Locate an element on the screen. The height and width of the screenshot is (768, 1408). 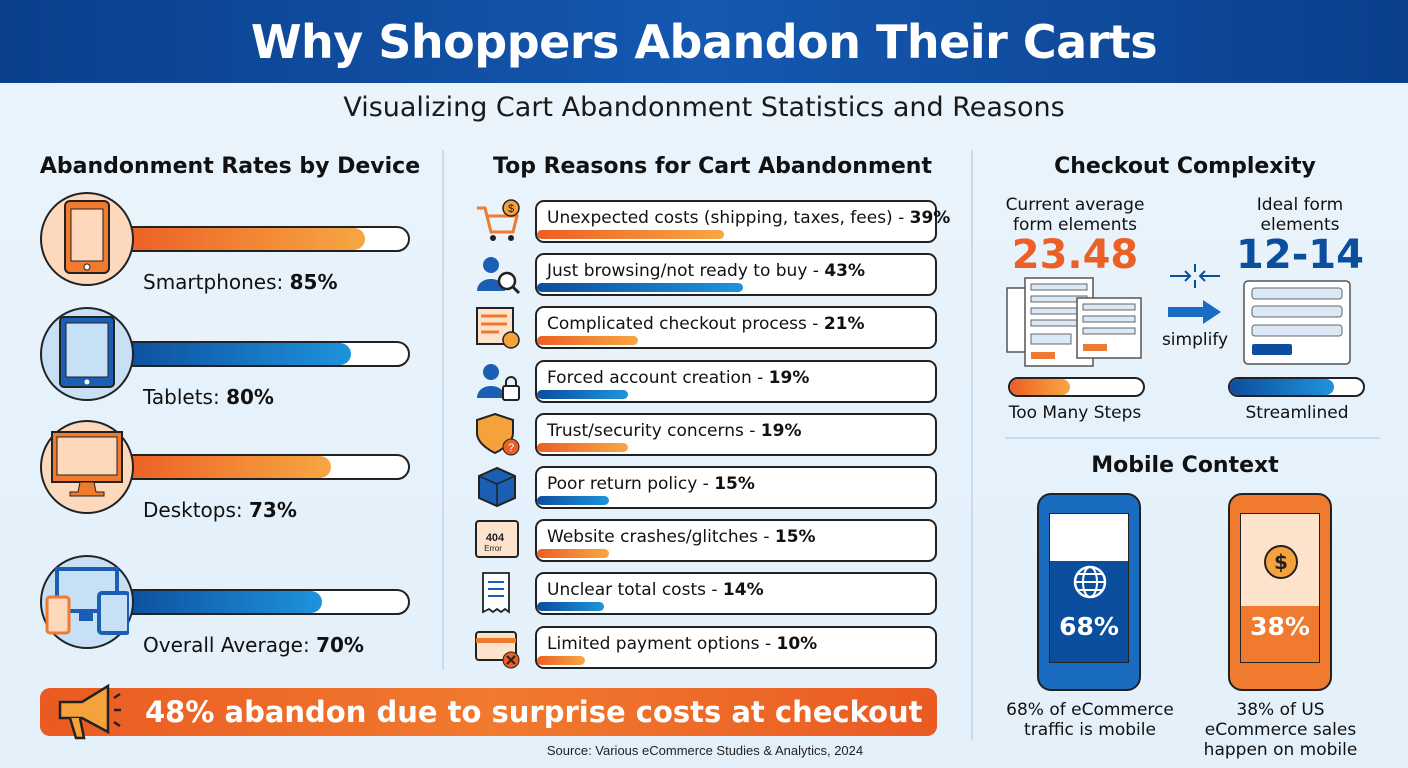
reason-item: Trust/security concerns - 19% is located at coordinates (736, 434).